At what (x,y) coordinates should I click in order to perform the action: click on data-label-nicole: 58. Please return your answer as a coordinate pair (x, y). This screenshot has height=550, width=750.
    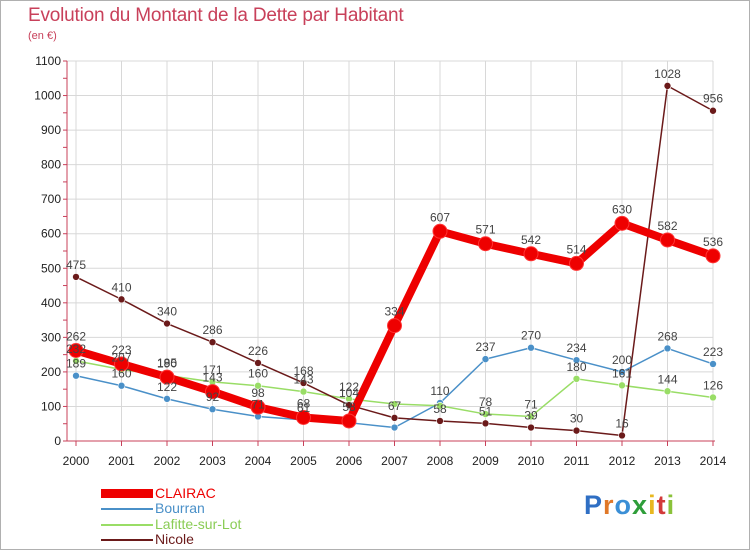
    Looking at the image, I should click on (440, 409).